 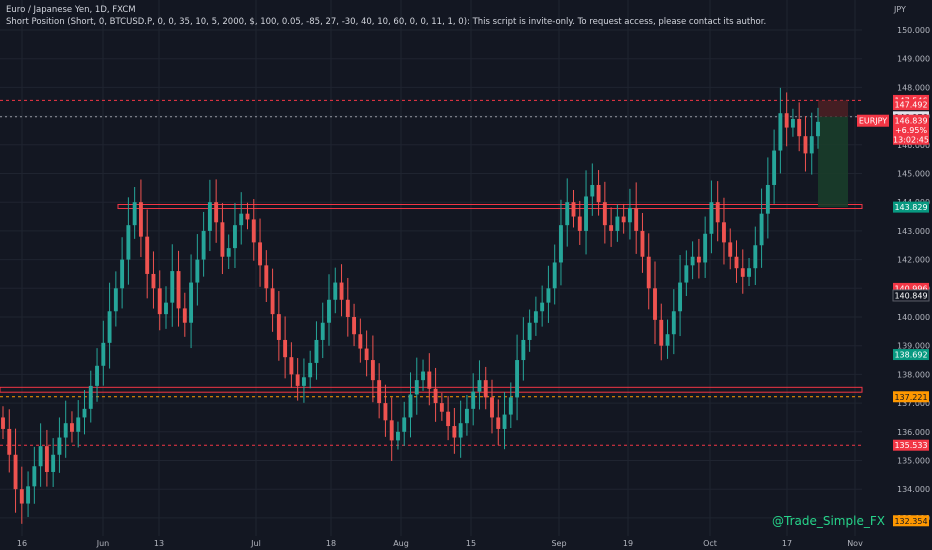 I want to click on watermark-text: @Trade_Simple_FX, so click(x=828, y=521).